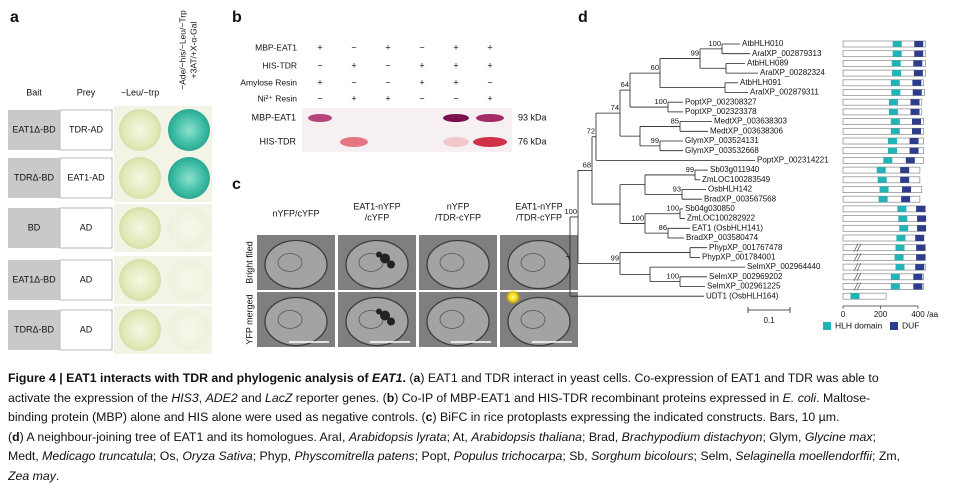 Image resolution: width=958 pixels, height=491 pixels. I want to click on vacuole, so click(533, 319).